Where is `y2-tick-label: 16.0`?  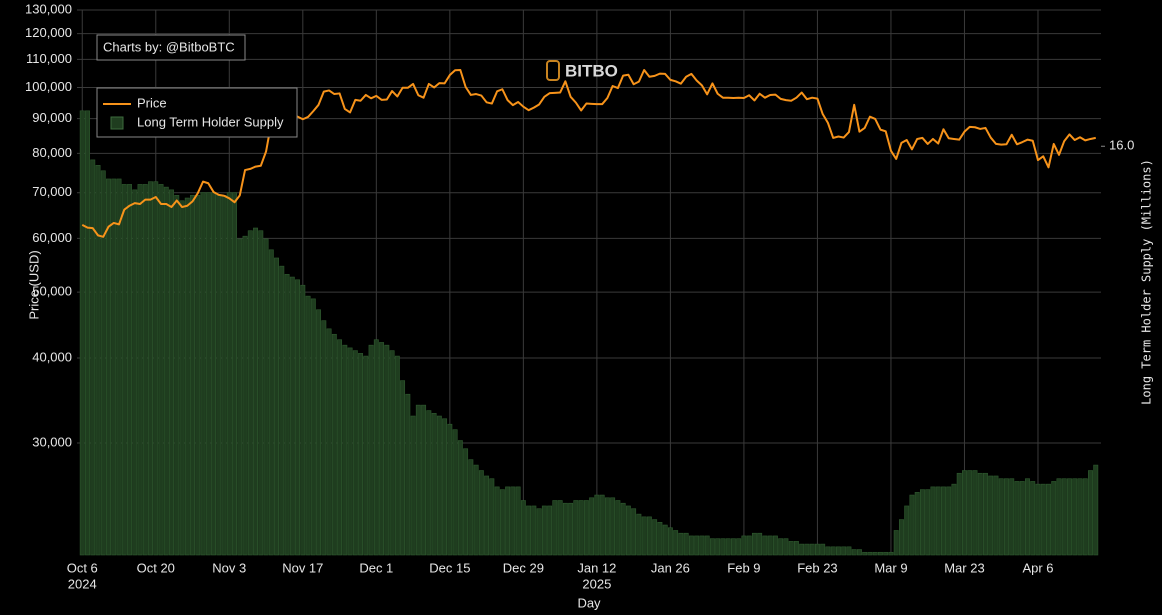
y2-tick-label: 16.0 is located at coordinates (1121, 145).